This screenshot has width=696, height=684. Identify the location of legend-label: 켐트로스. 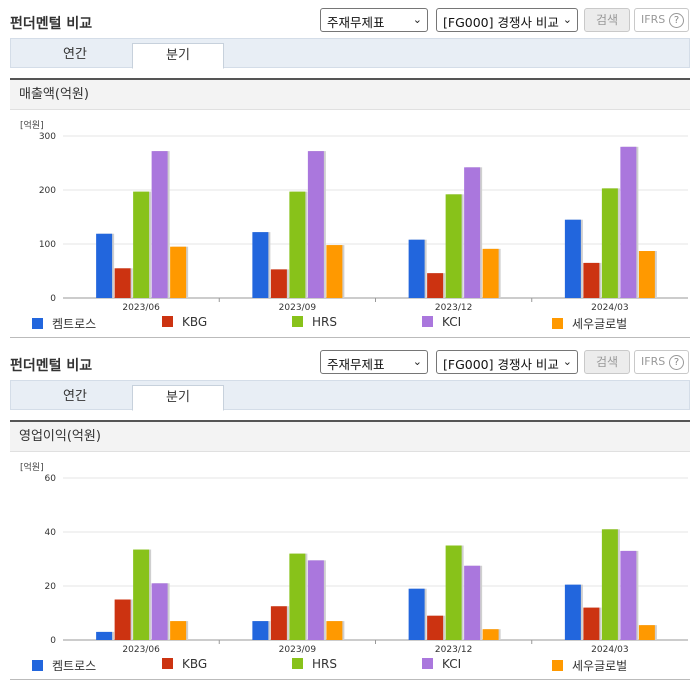
(74, 666).